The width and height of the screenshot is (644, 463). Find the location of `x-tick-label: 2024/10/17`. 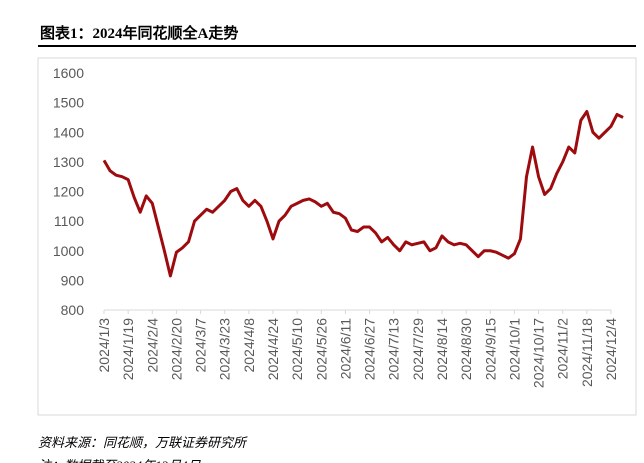

x-tick-label: 2024/10/17 is located at coordinates (539, 353).